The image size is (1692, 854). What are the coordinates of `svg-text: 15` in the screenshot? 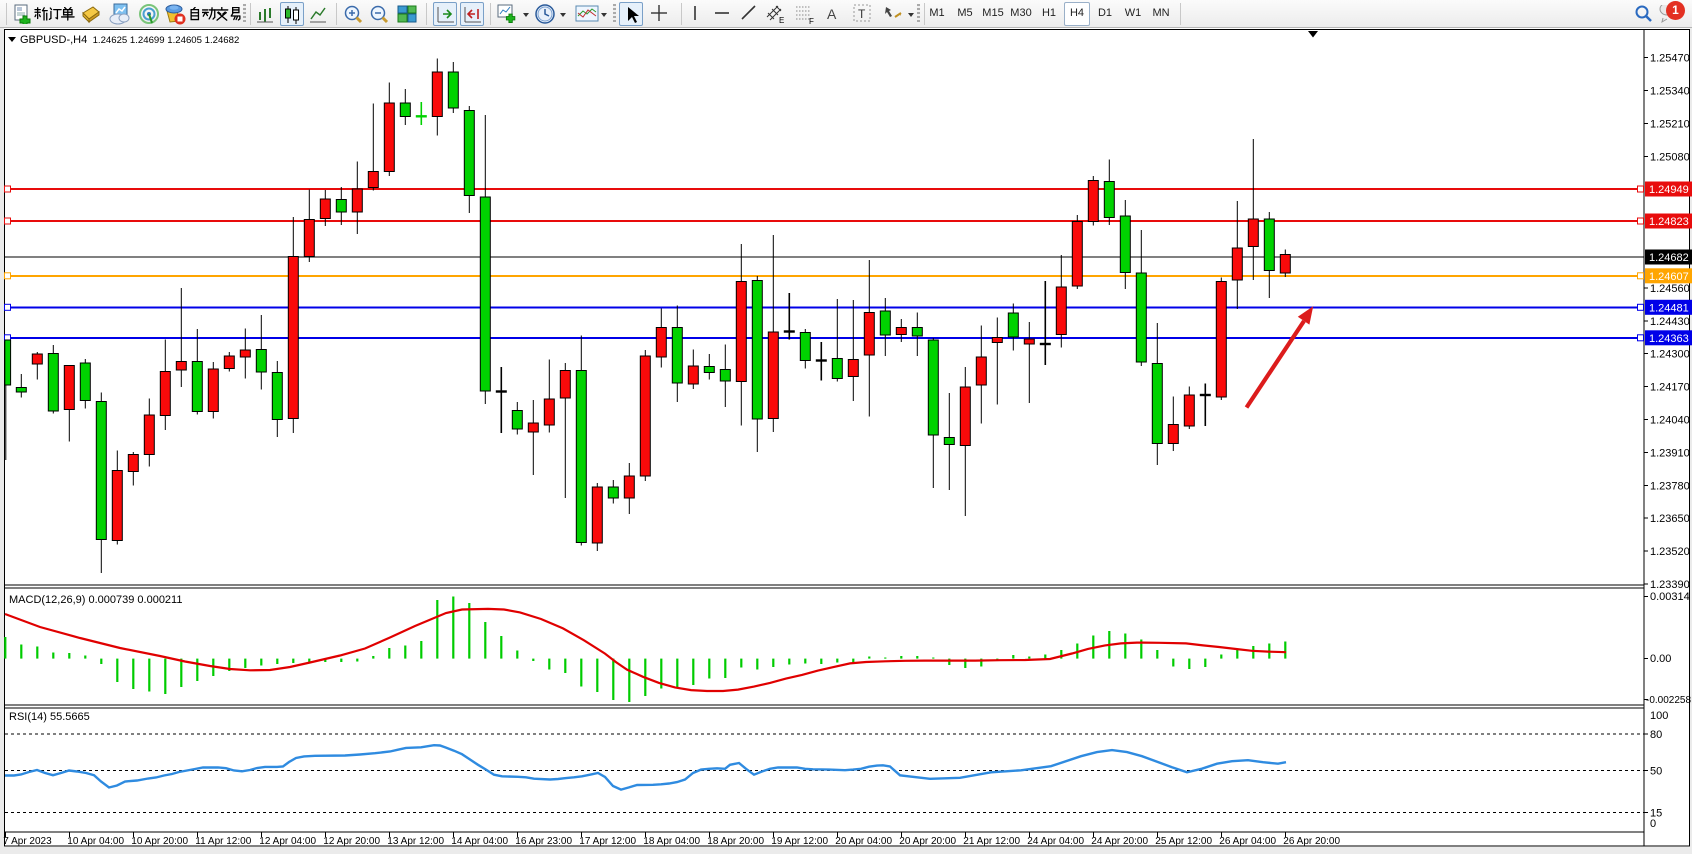 It's located at (1656, 813).